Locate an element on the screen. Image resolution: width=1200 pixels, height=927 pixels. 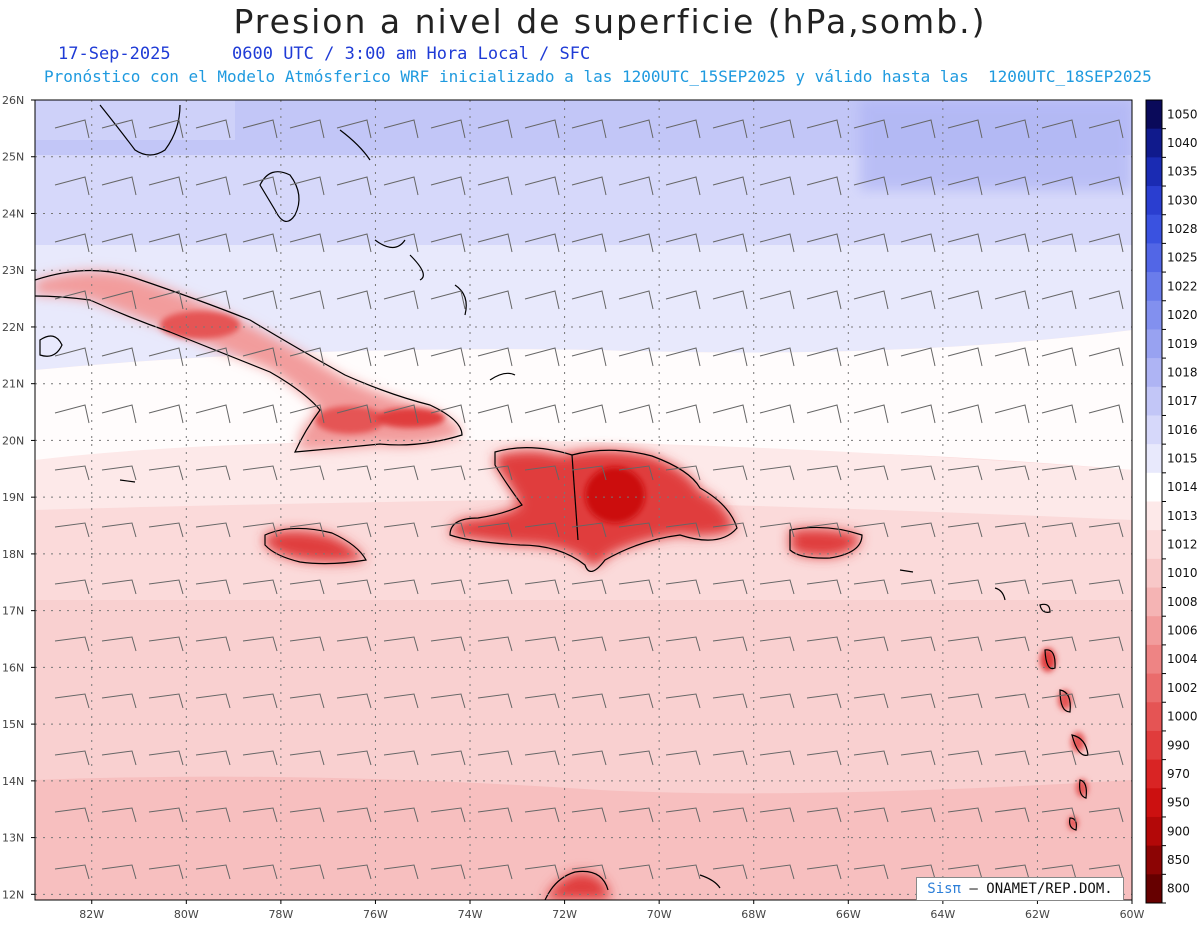
lat-tick-label: 17N is located at coordinates (13, 611).